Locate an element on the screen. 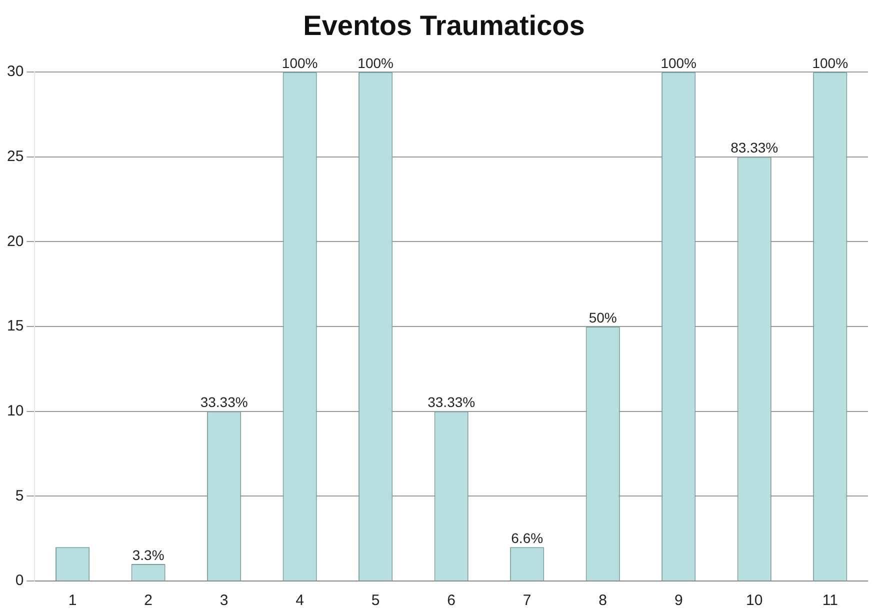 The image size is (888, 613). y-tick-label: 5 is located at coordinates (19, 495).